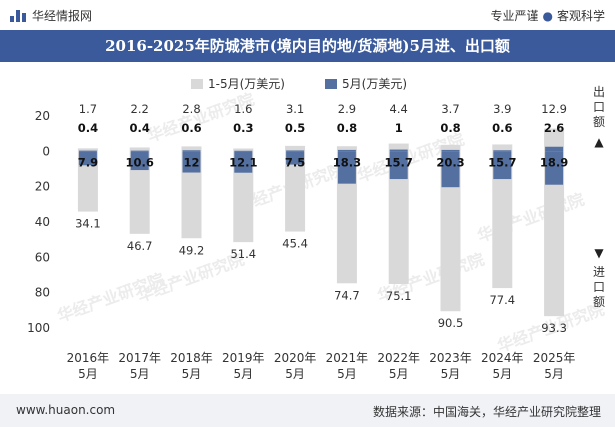 This screenshot has height=427, width=615. Describe the element at coordinates (307, 410) in the screenshot. I see `footer: www.huaon.com 数据来源：中国海关，华经产业研究院整理` at that location.